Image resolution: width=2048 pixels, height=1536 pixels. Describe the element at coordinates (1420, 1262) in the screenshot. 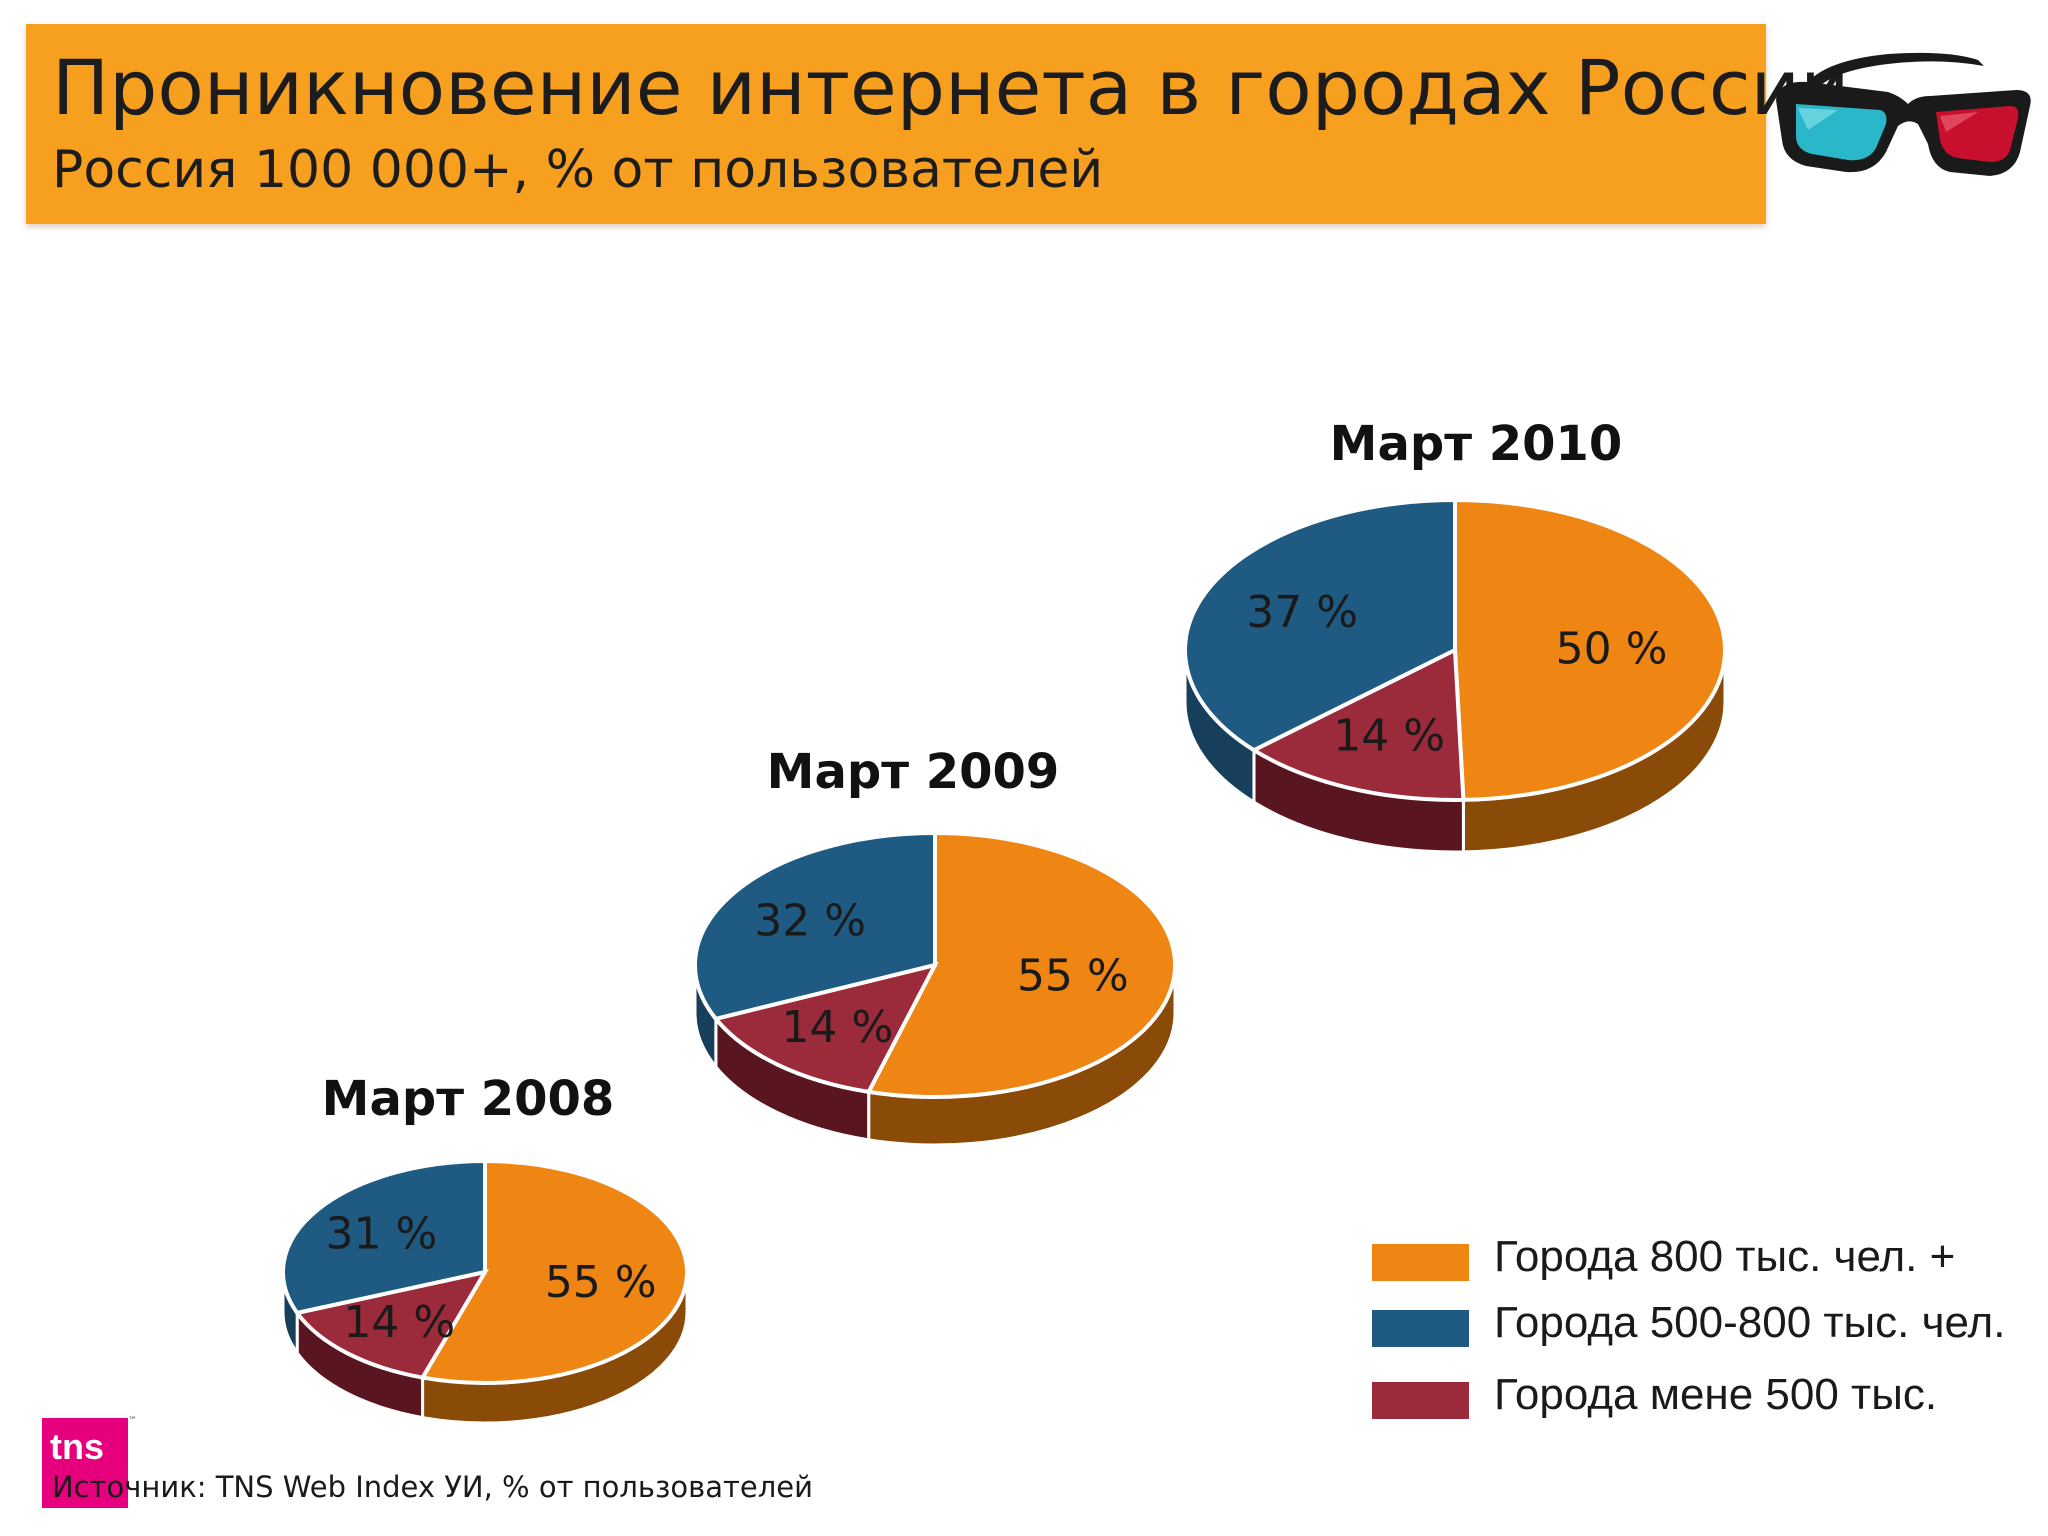

I see `legend-swatch-orange` at that location.